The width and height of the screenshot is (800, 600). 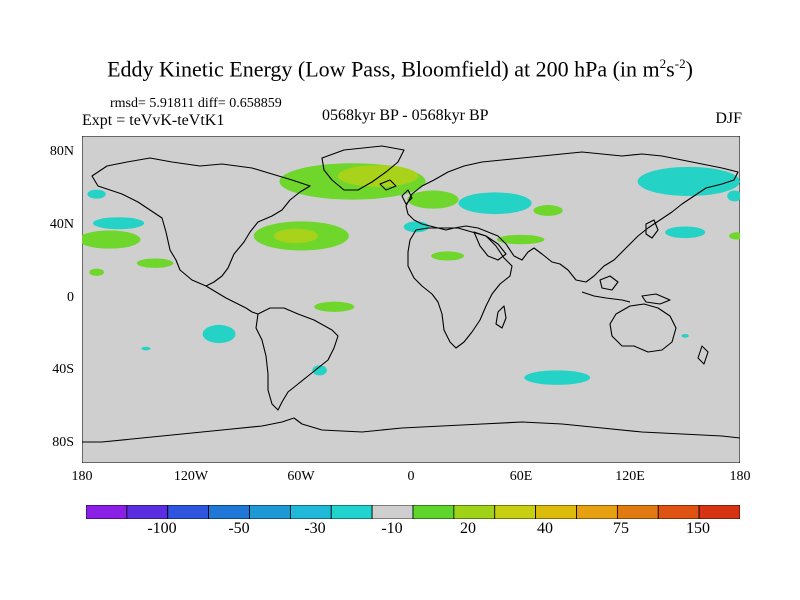 I want to click on coast-iceland, so click(x=388, y=185).